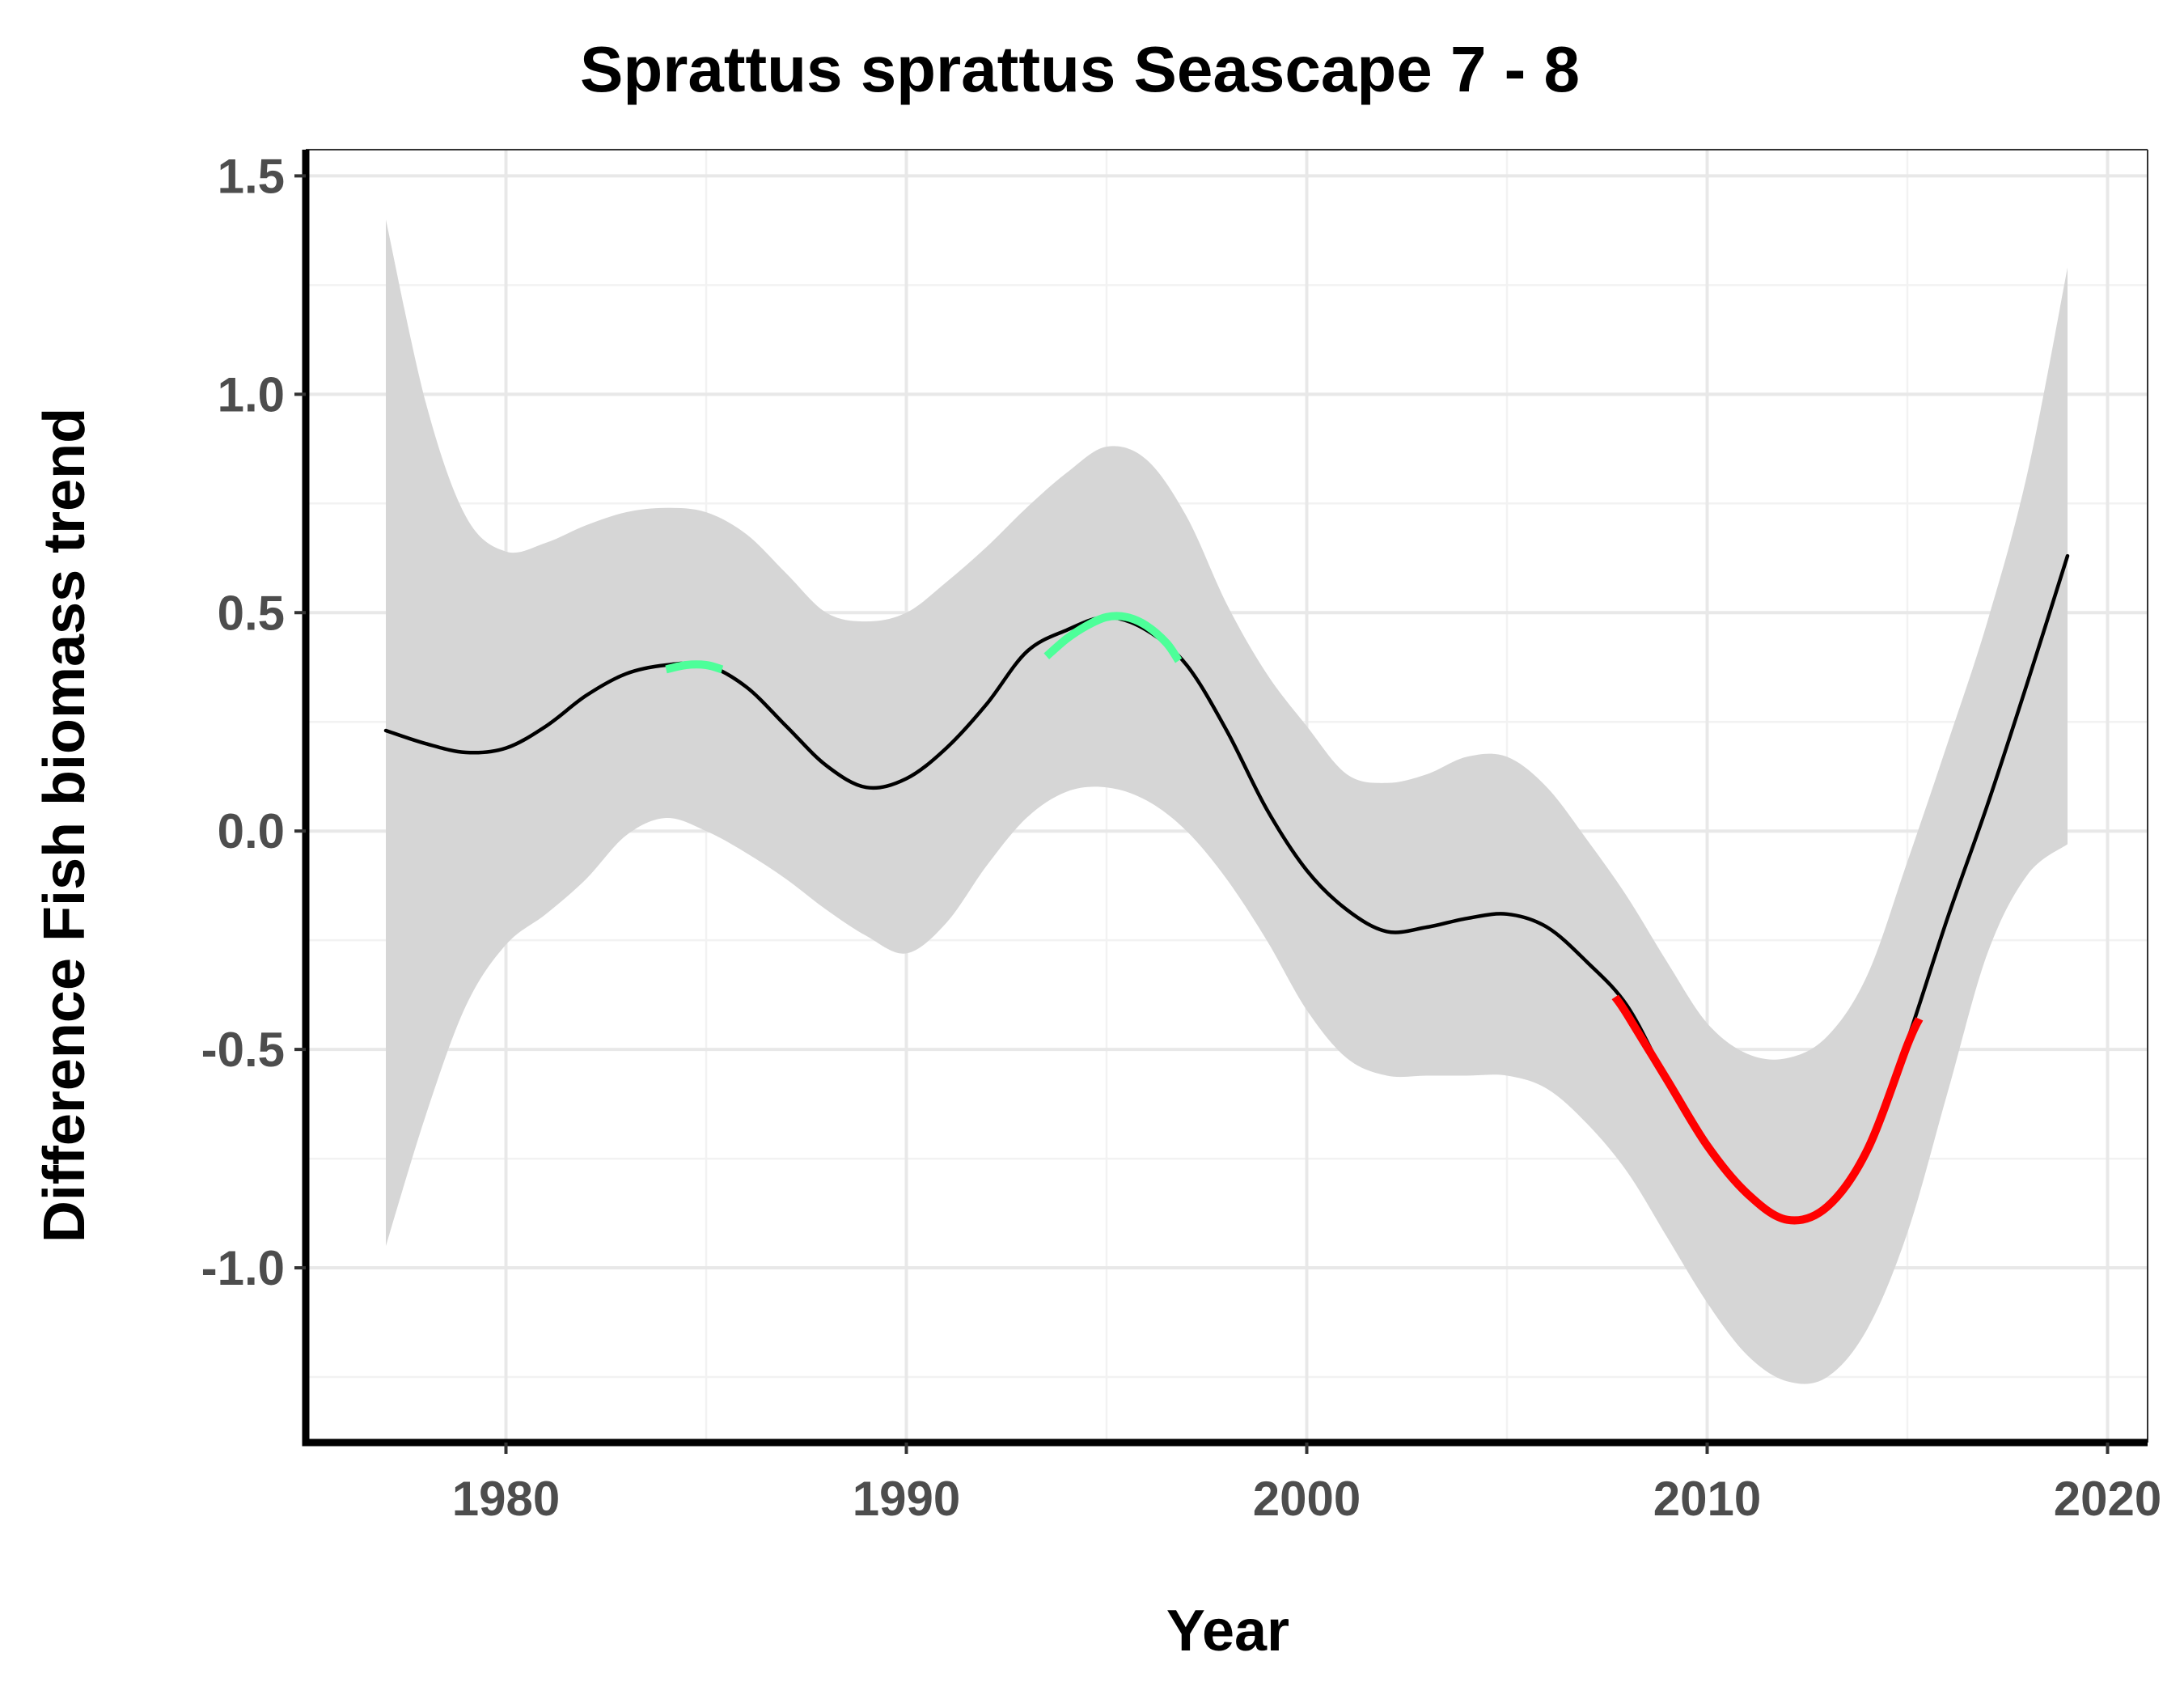  What do you see at coordinates (906, 1499) in the screenshot?
I see `x-tick-label: 1990` at bounding box center [906, 1499].